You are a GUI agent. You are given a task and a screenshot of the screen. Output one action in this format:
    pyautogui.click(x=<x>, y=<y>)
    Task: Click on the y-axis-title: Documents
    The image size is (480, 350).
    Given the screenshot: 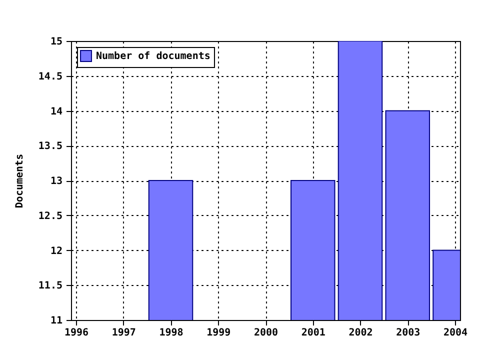 What is the action you would take?
    pyautogui.click(x=20, y=181)
    